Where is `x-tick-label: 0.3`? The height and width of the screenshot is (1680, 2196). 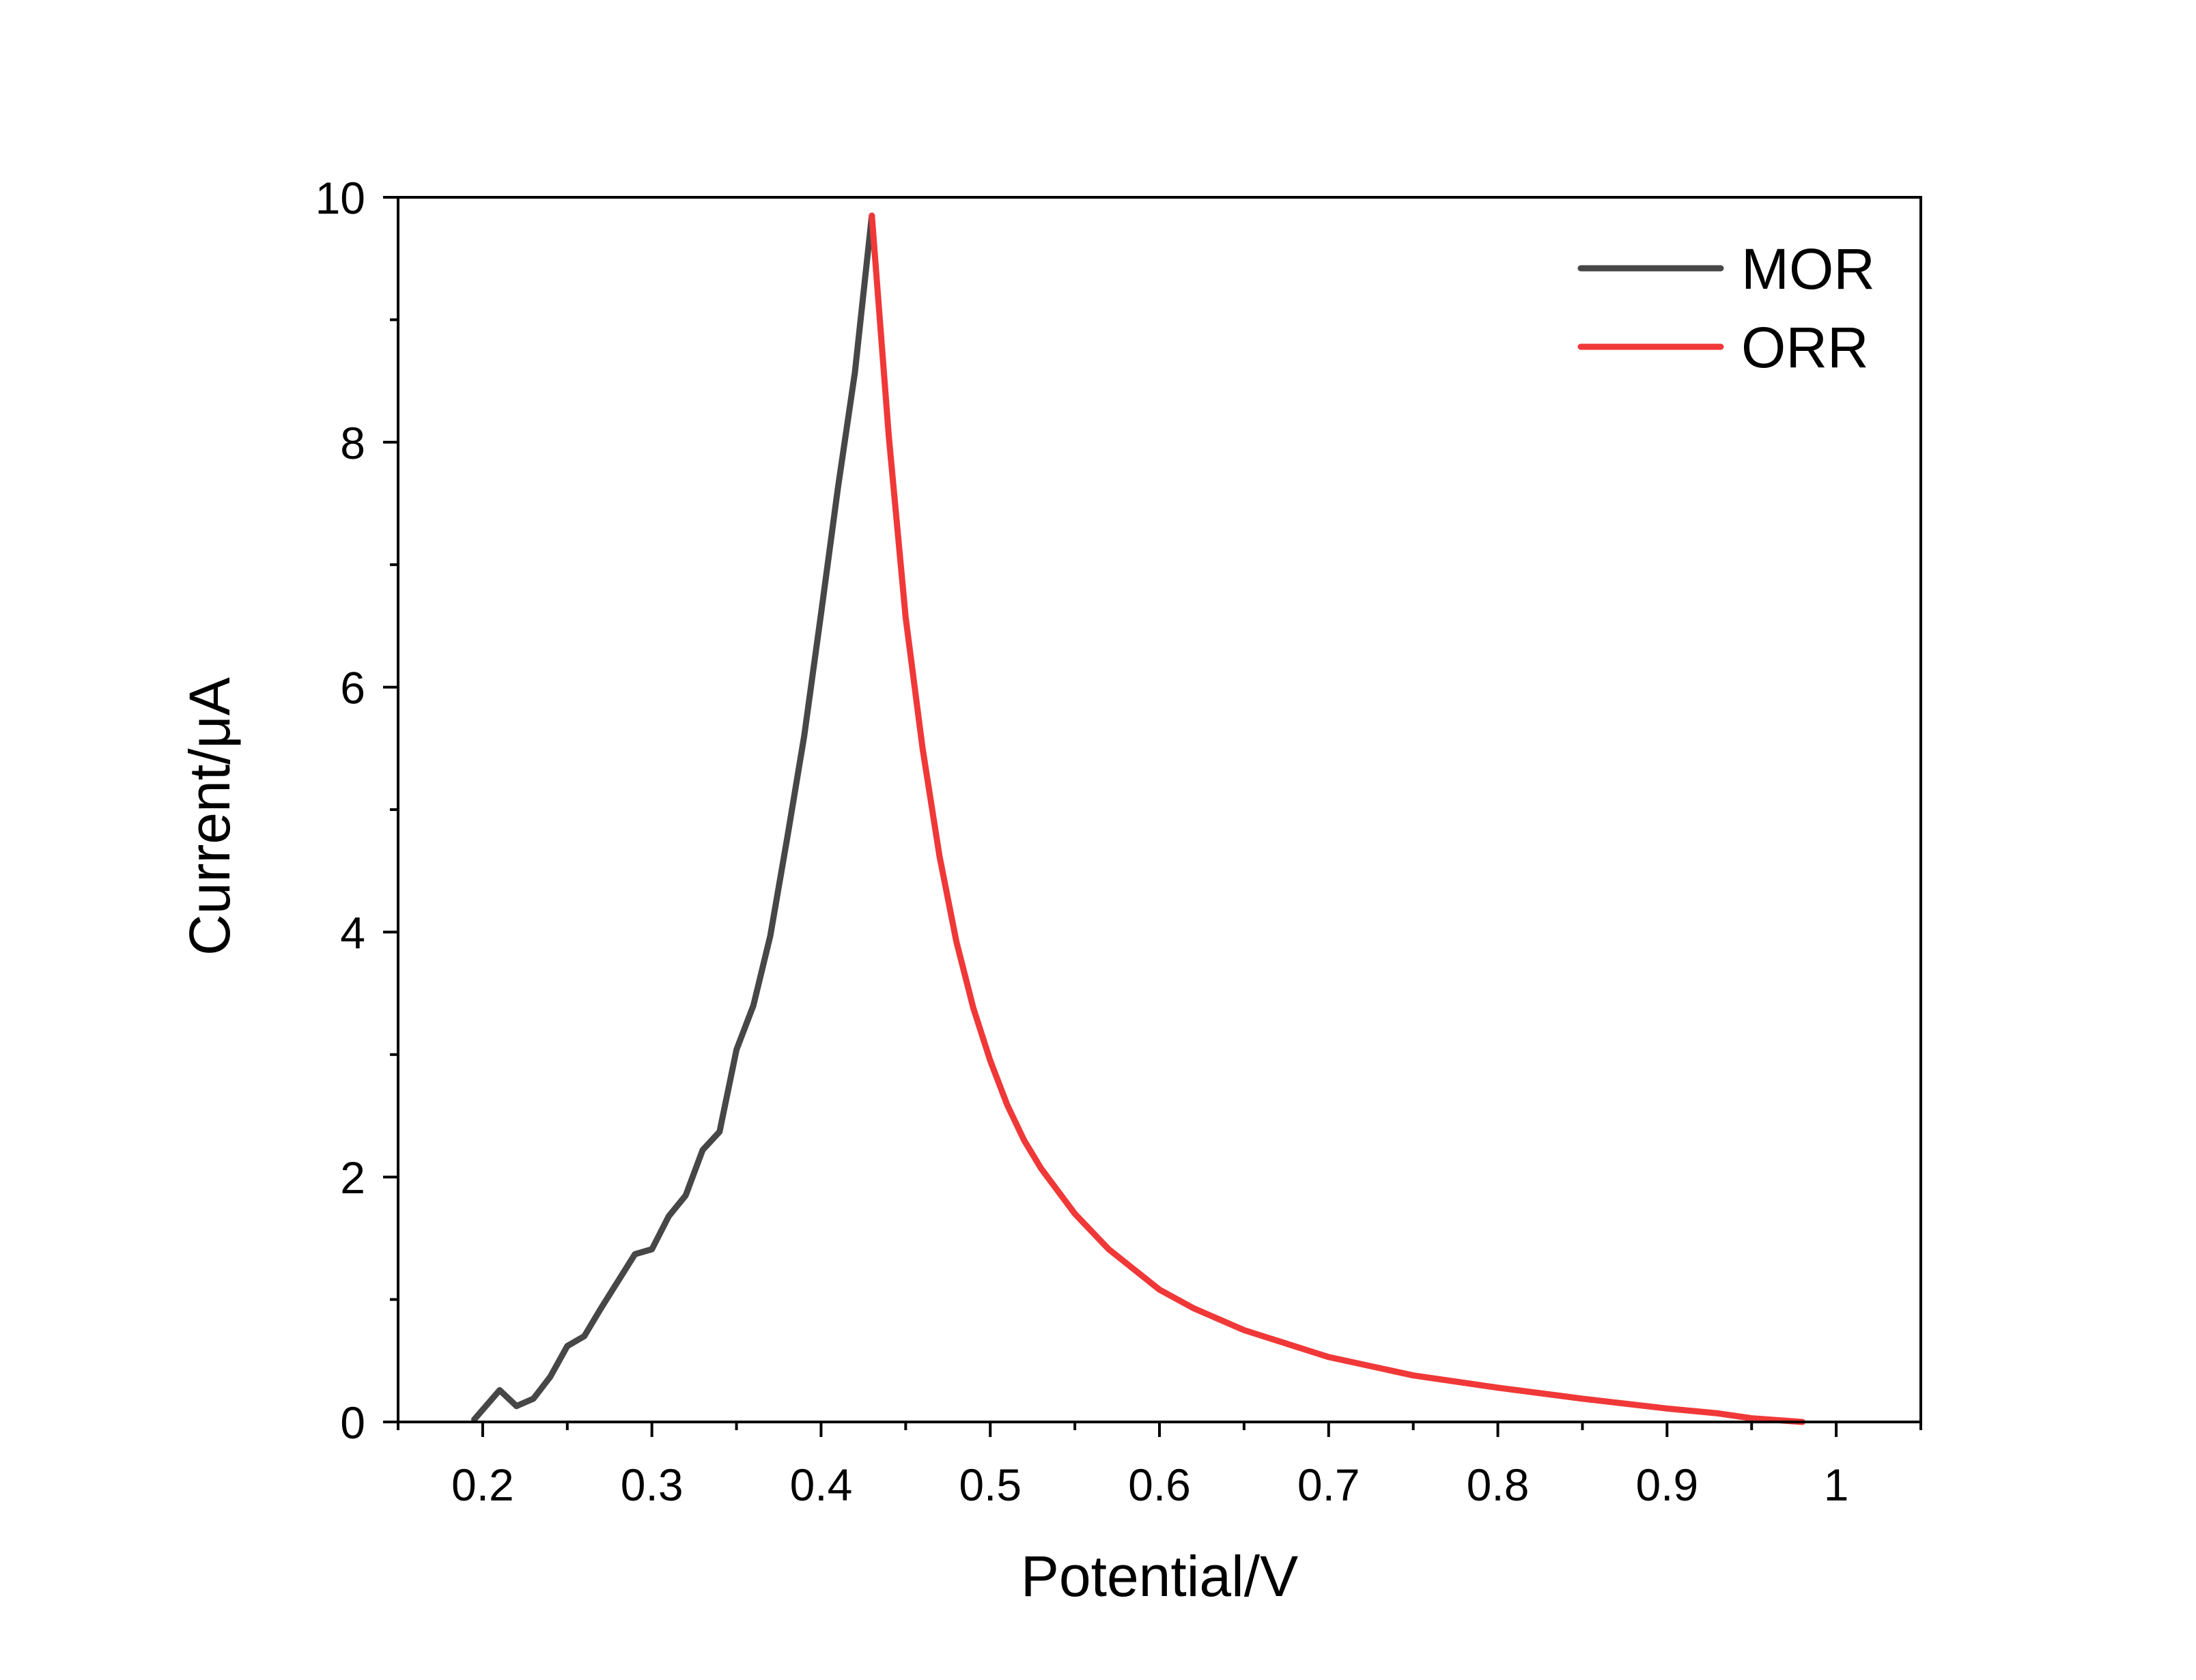 x-tick-label: 0.3 is located at coordinates (652, 1485).